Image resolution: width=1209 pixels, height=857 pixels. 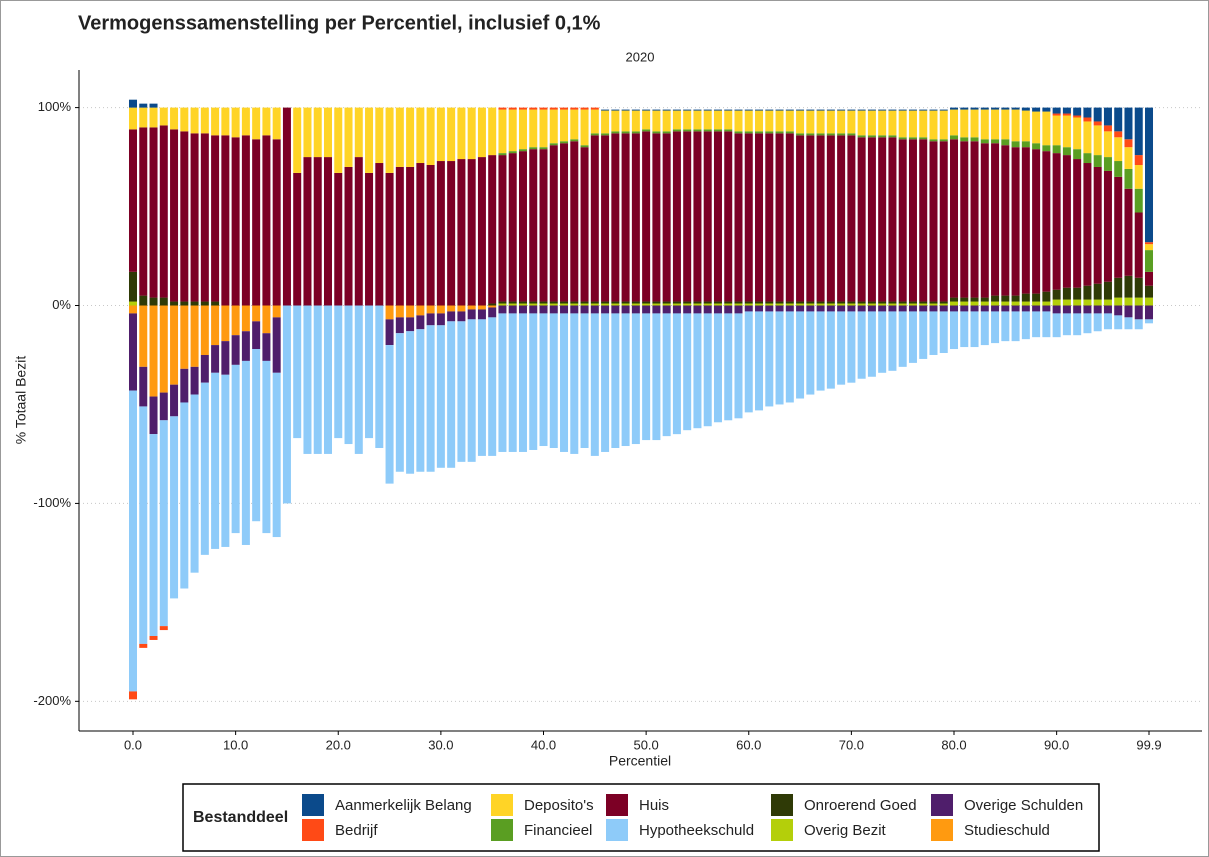 I want to click on x-tick-label: 30.0, so click(x=440, y=744).